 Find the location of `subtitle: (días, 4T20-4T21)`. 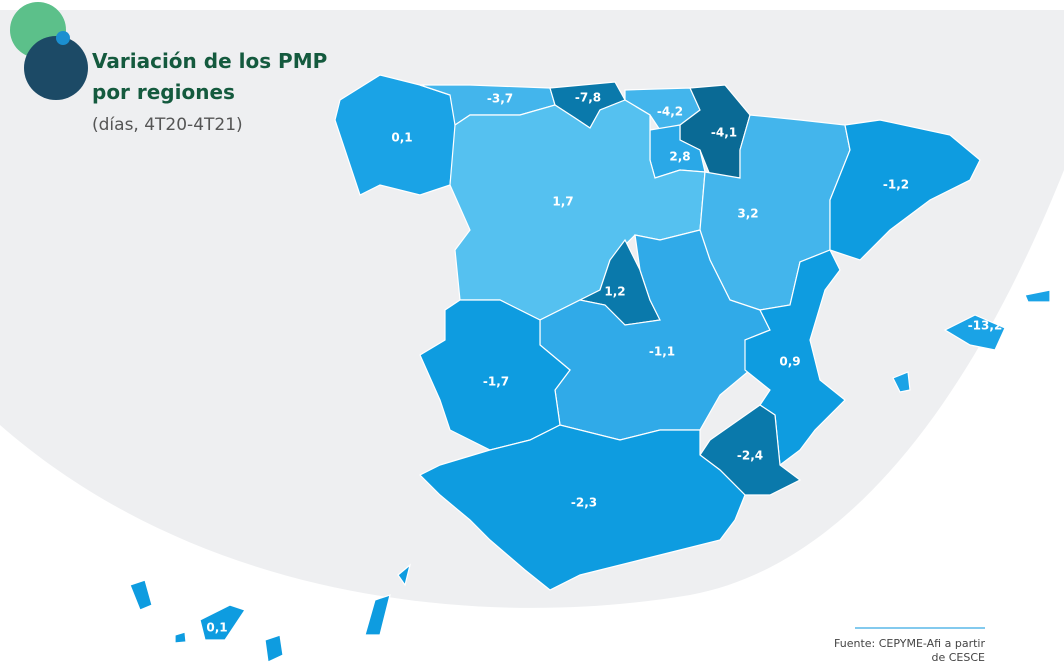

subtitle: (días, 4T20-4T21) is located at coordinates (167, 125).